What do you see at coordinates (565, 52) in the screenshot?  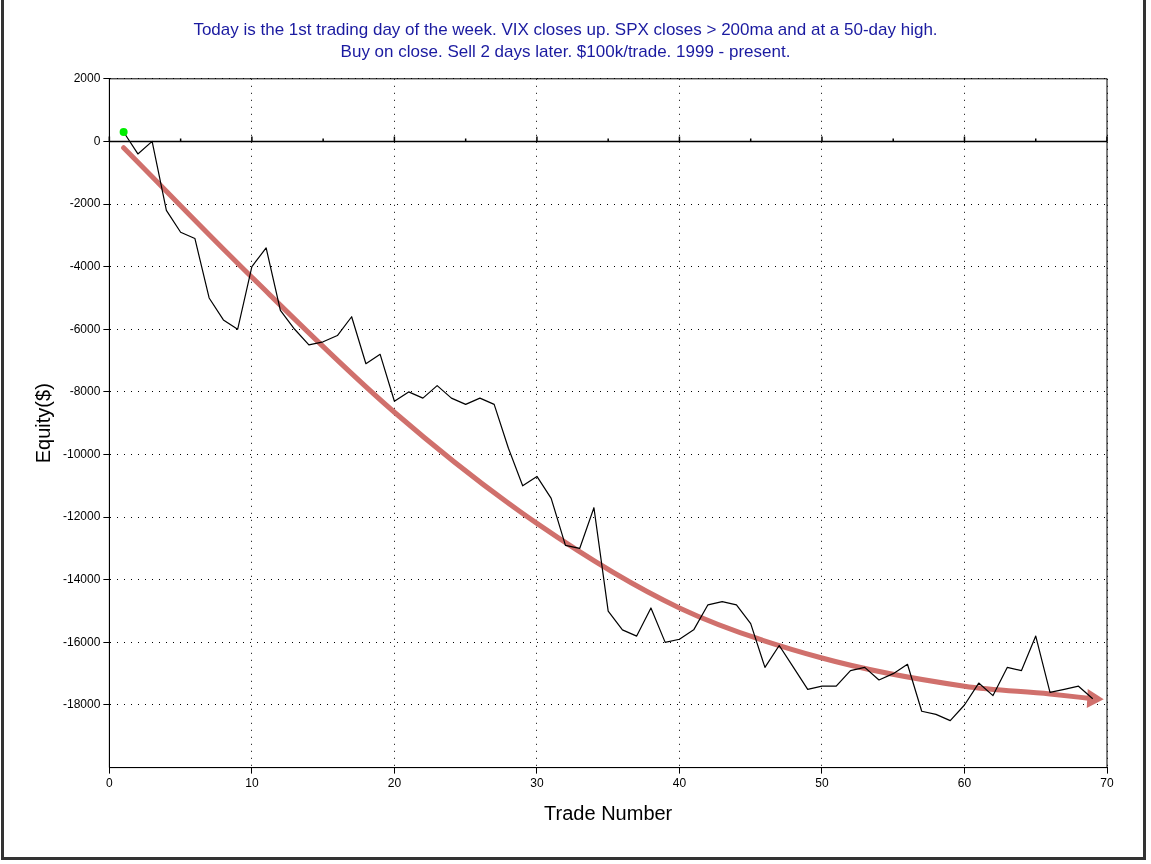 I see `chart-subtitle: Buy on close. Sell 2 days later. $100k/trade. 1999 - present.` at bounding box center [565, 52].